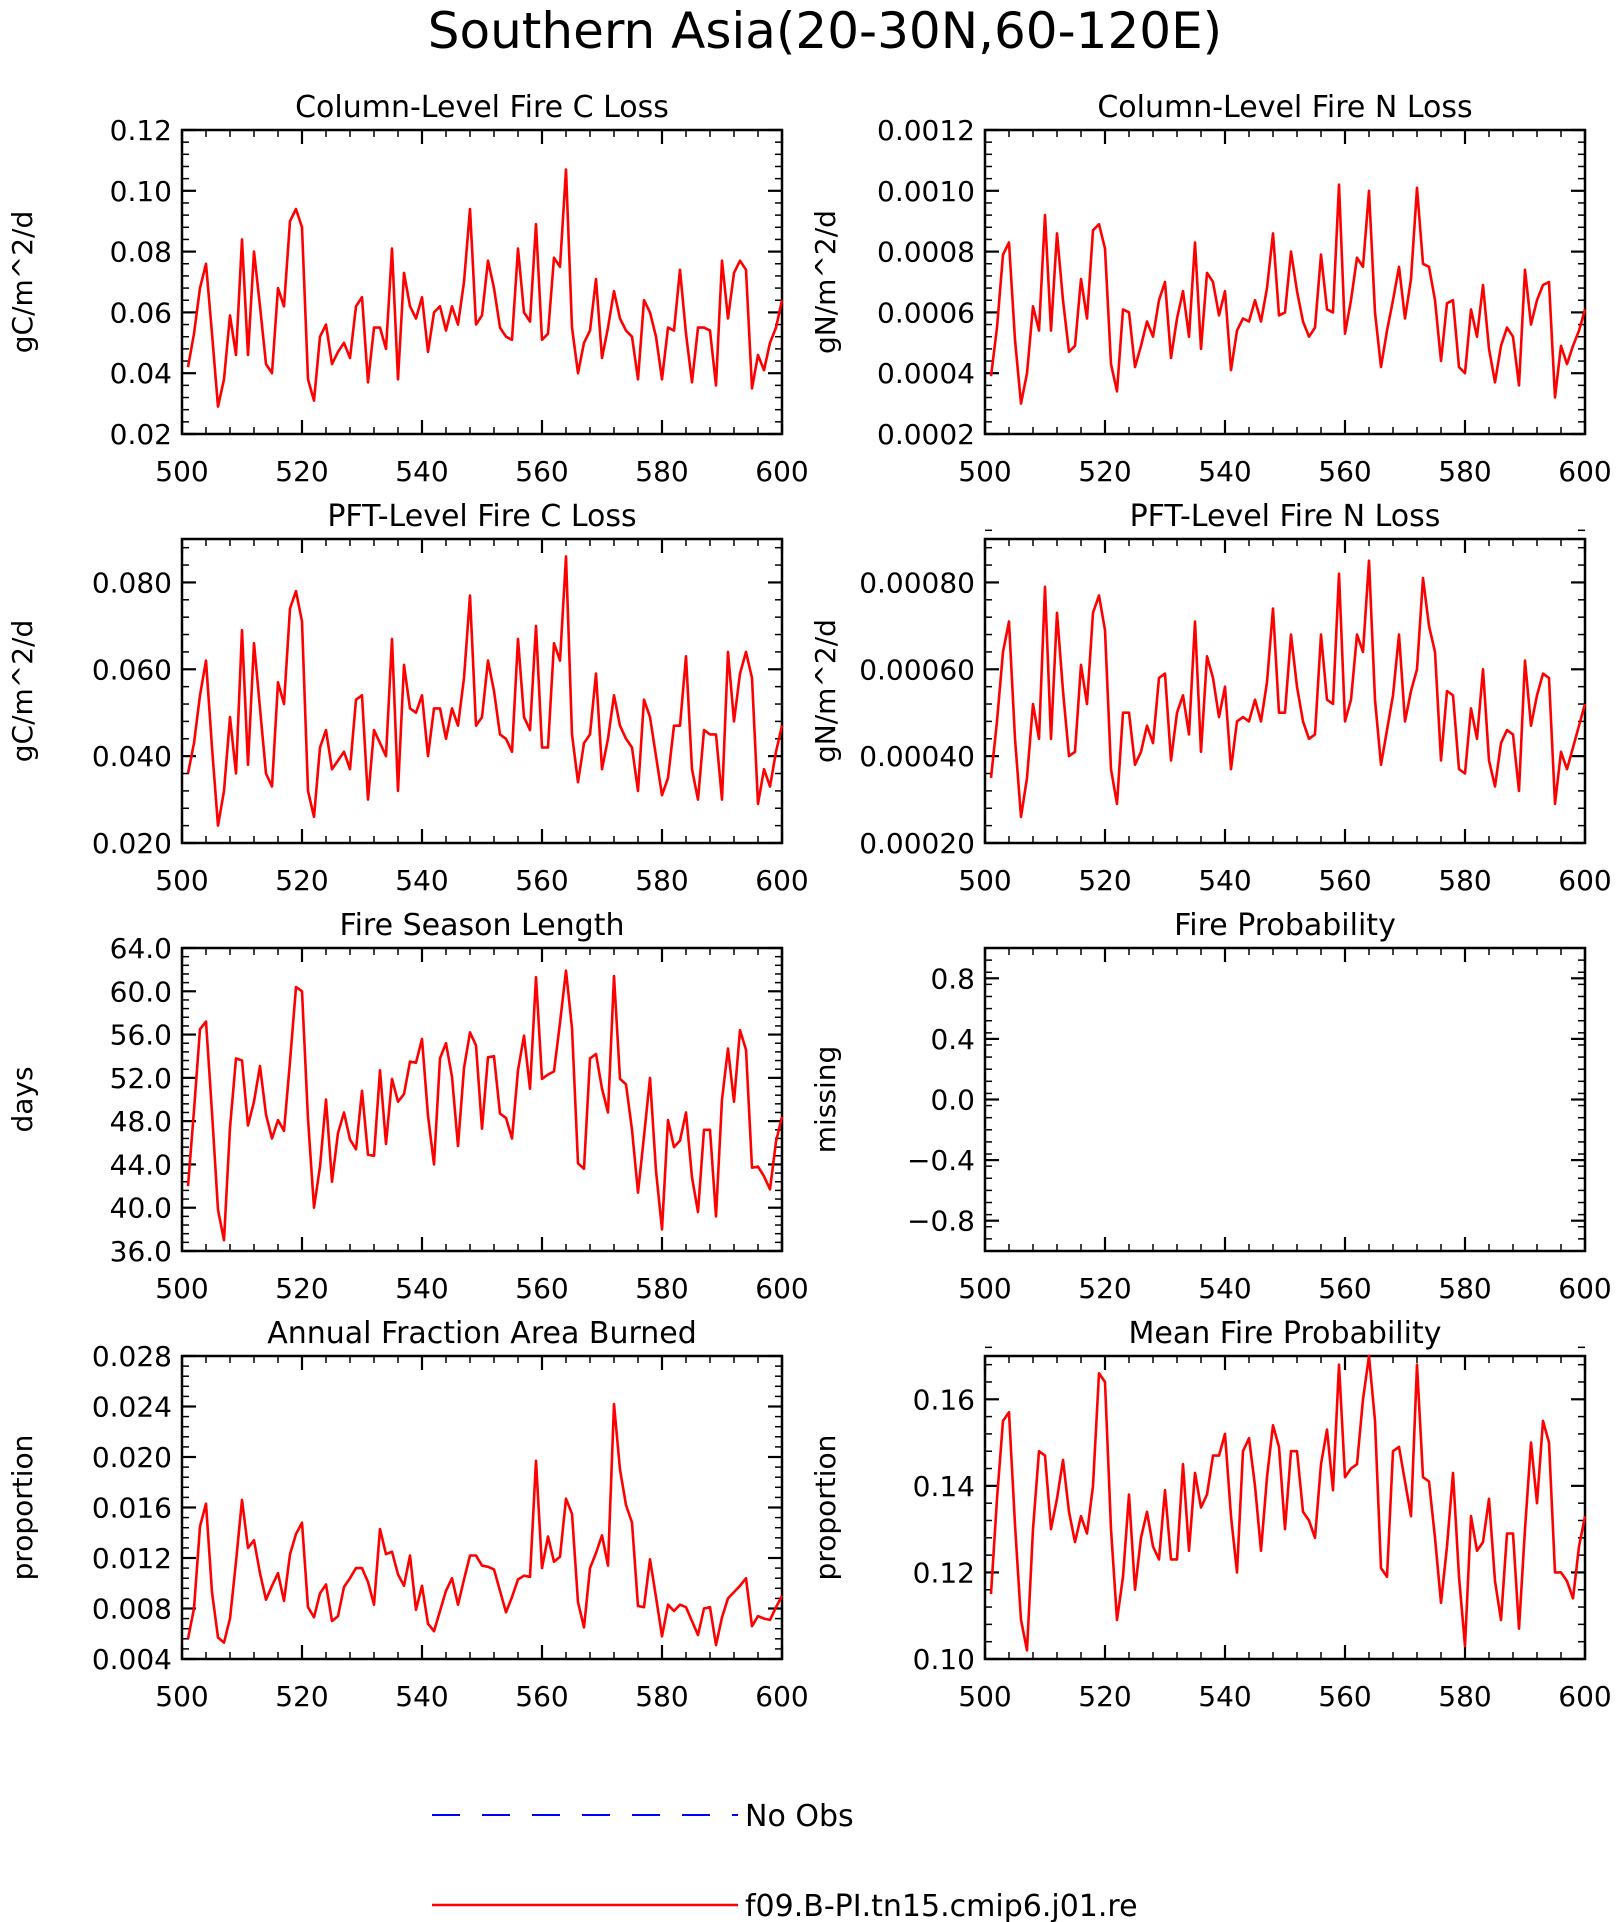  Describe the element at coordinates (132, 1558) in the screenshot. I see `y-tick-label: 0.012` at that location.